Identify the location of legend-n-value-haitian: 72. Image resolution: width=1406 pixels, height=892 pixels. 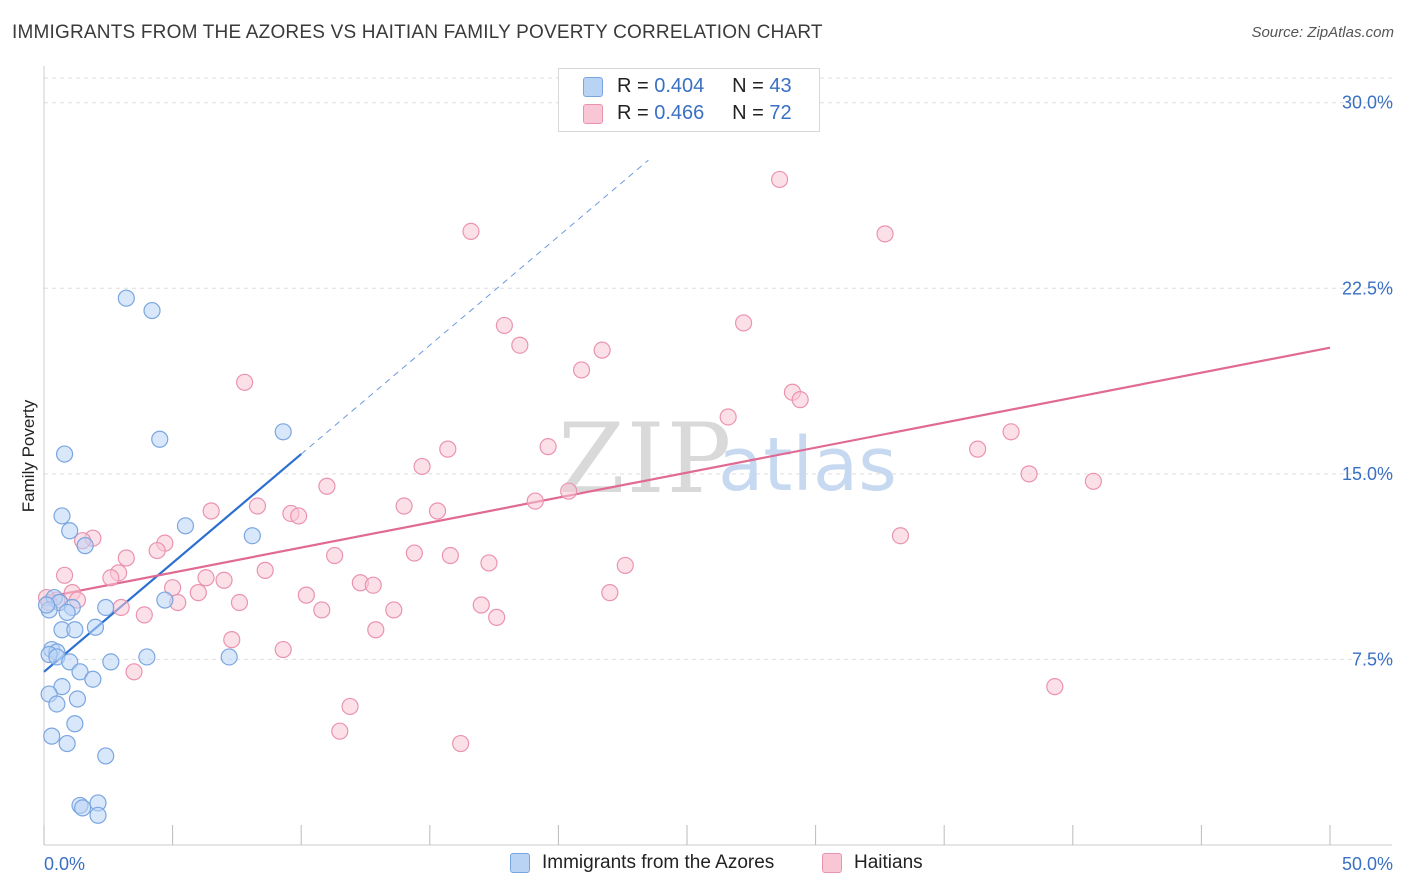
(780, 113).